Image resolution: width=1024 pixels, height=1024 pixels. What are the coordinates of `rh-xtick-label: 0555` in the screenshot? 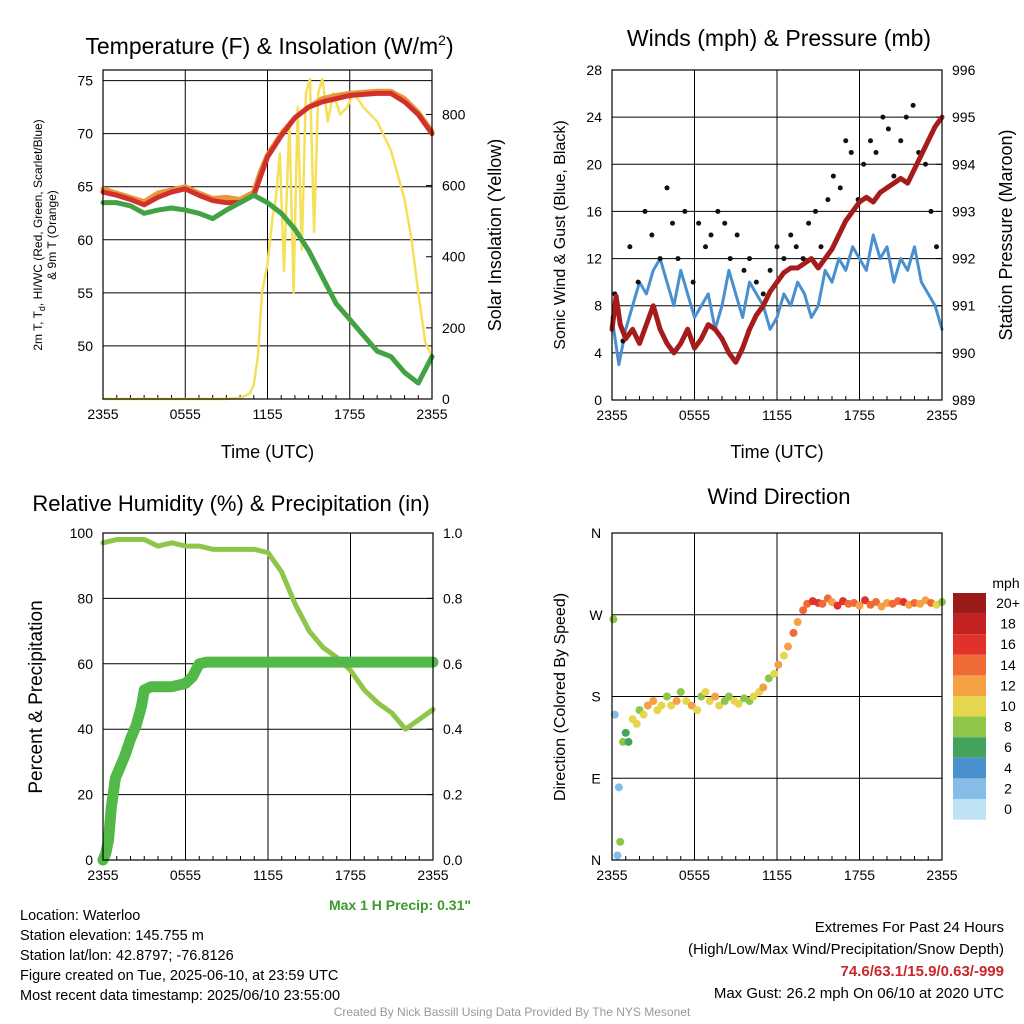 It's located at (185, 875).